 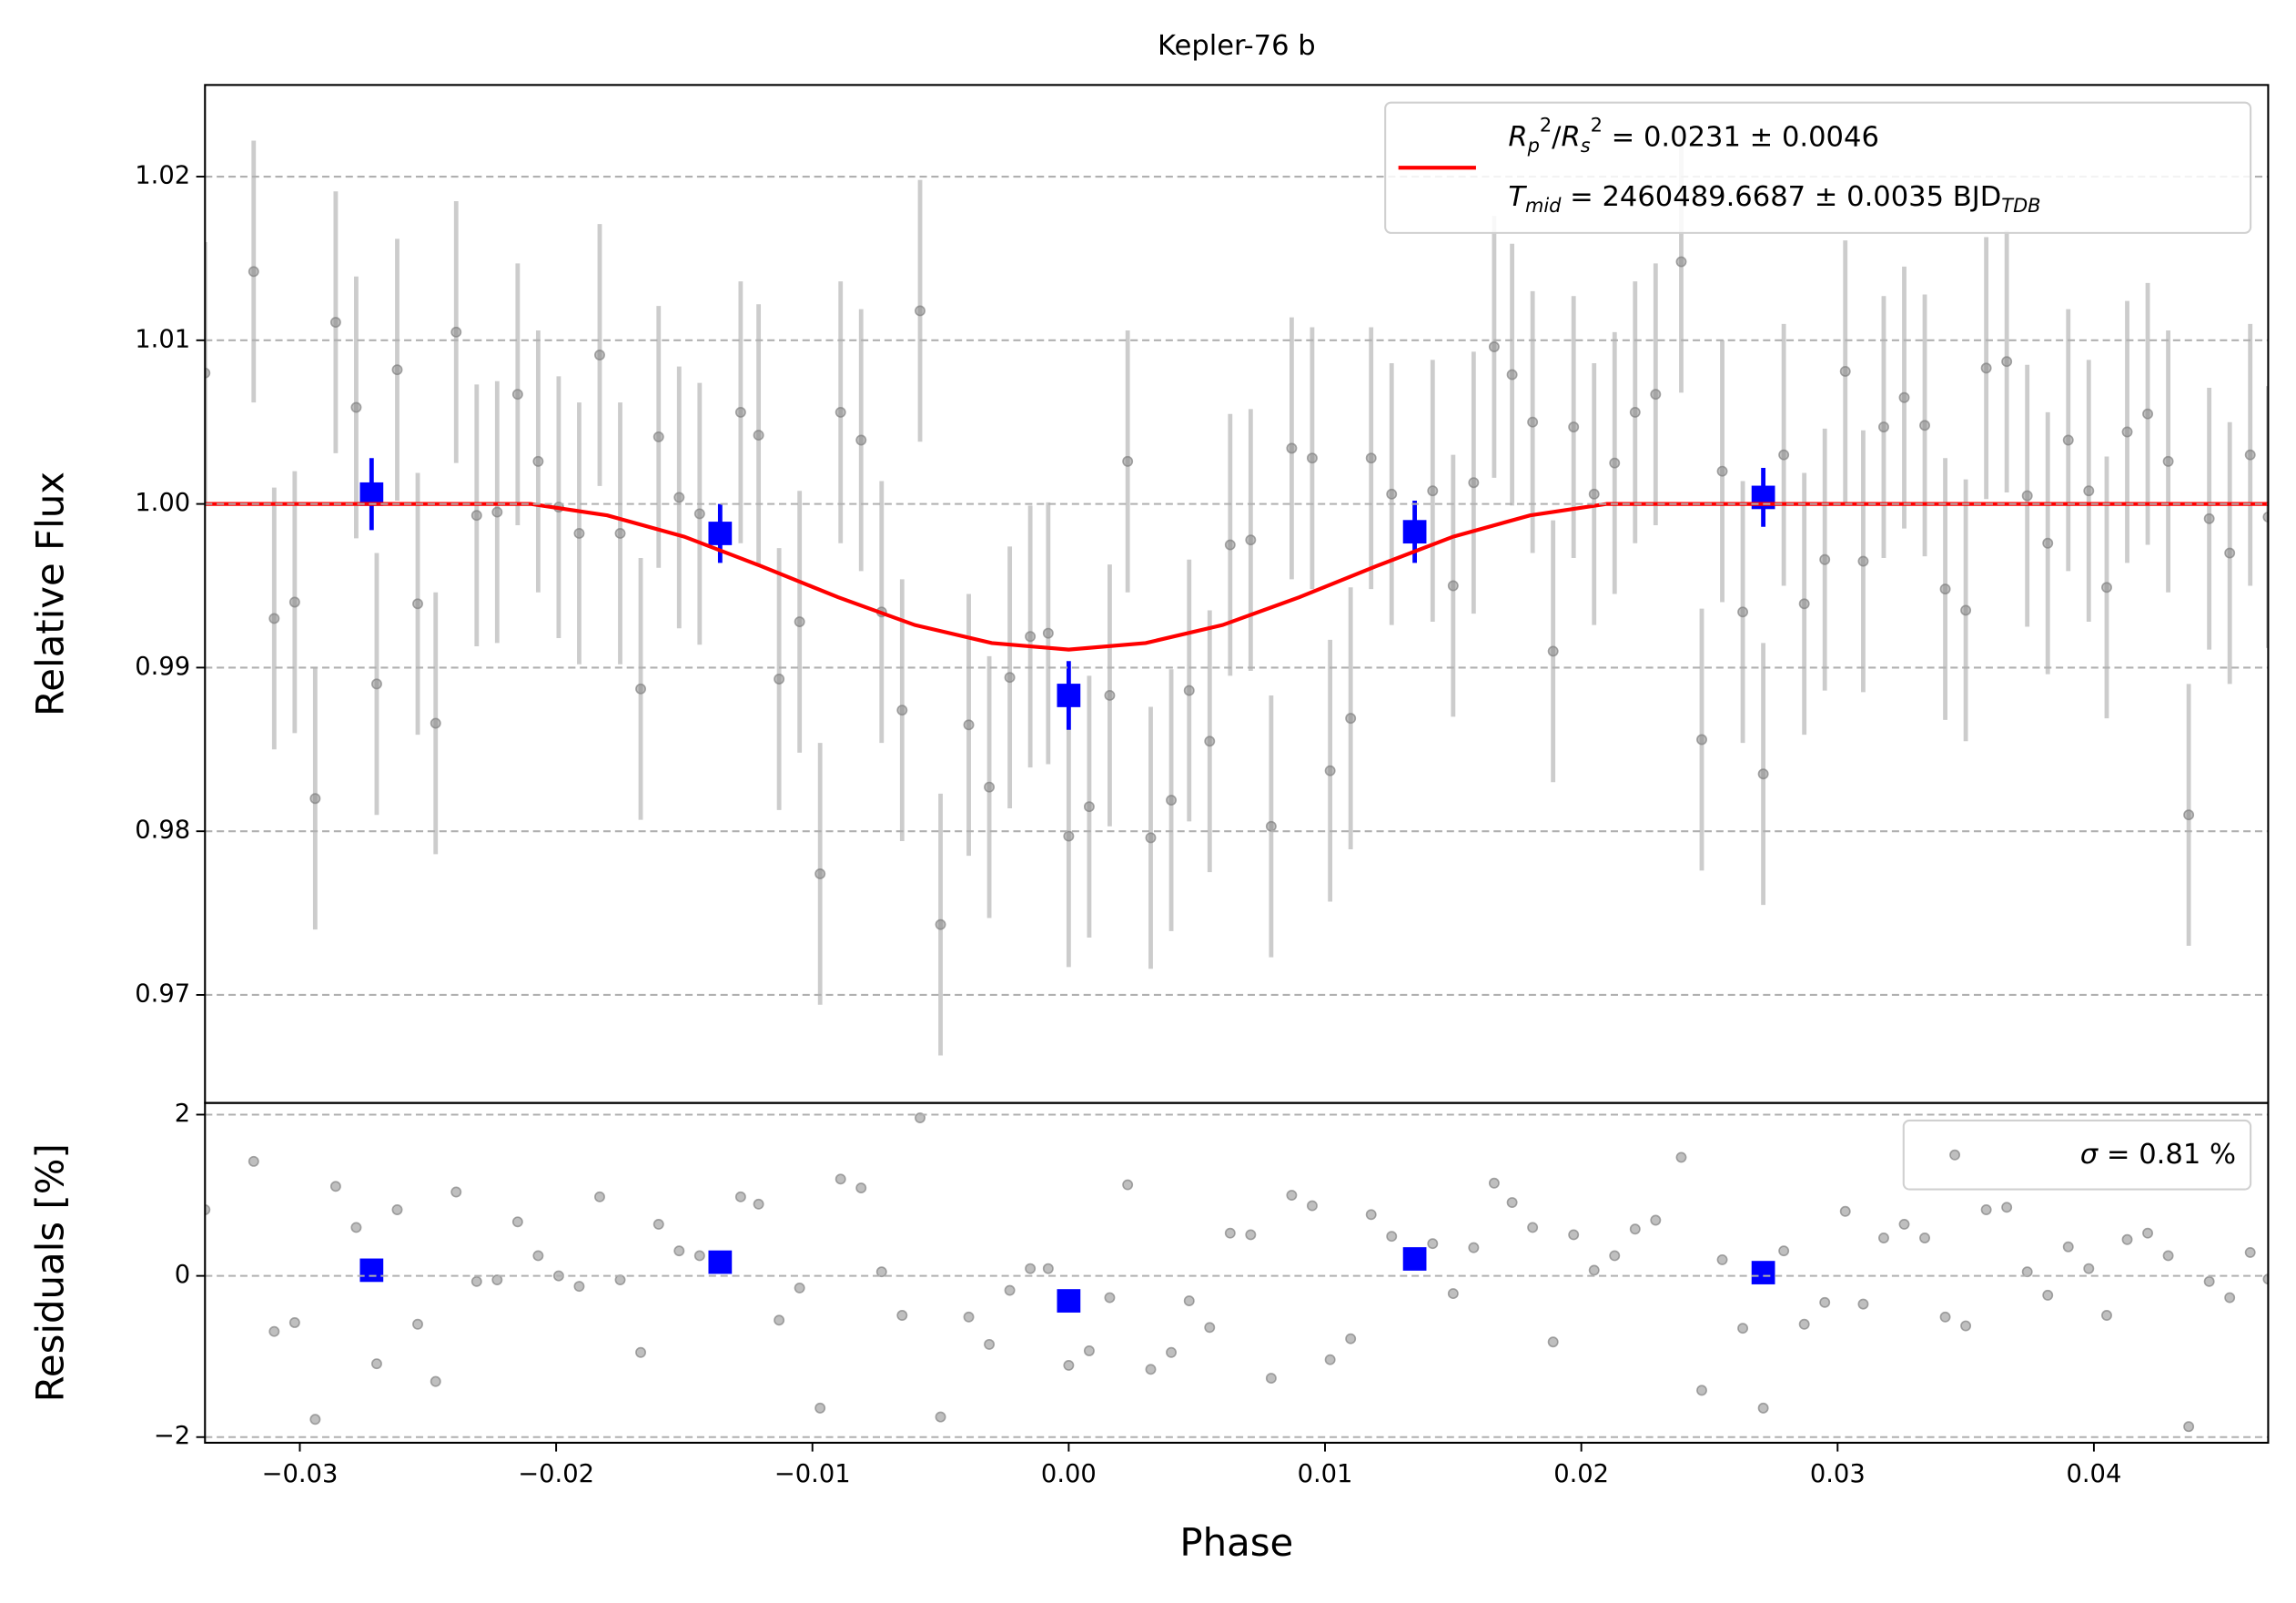 What do you see at coordinates (1741, 137) in the screenshot?
I see `legend-text: = 0.0231 ± 0.0046` at bounding box center [1741, 137].